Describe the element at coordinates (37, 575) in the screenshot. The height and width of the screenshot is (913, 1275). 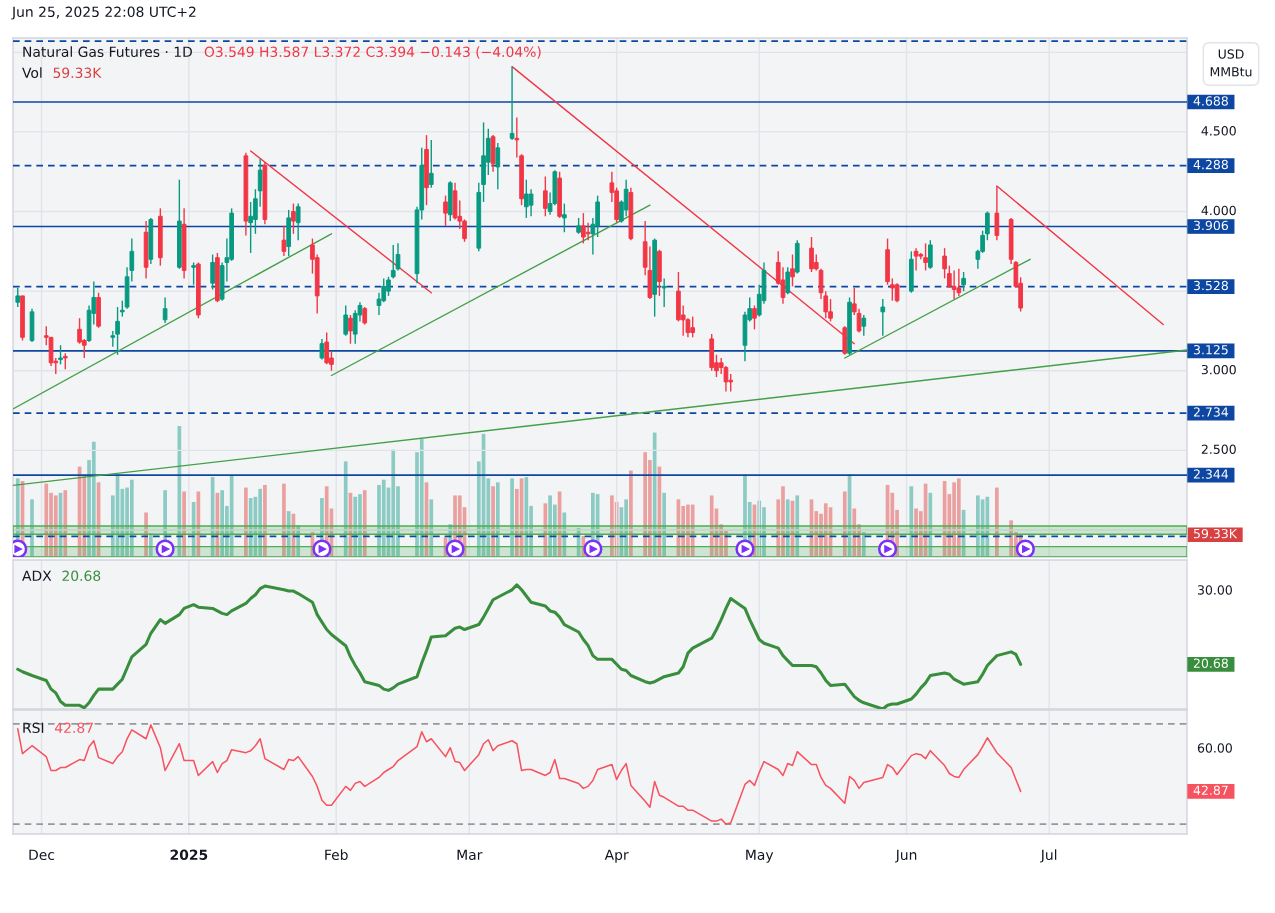
I see `text: ADX` at that location.